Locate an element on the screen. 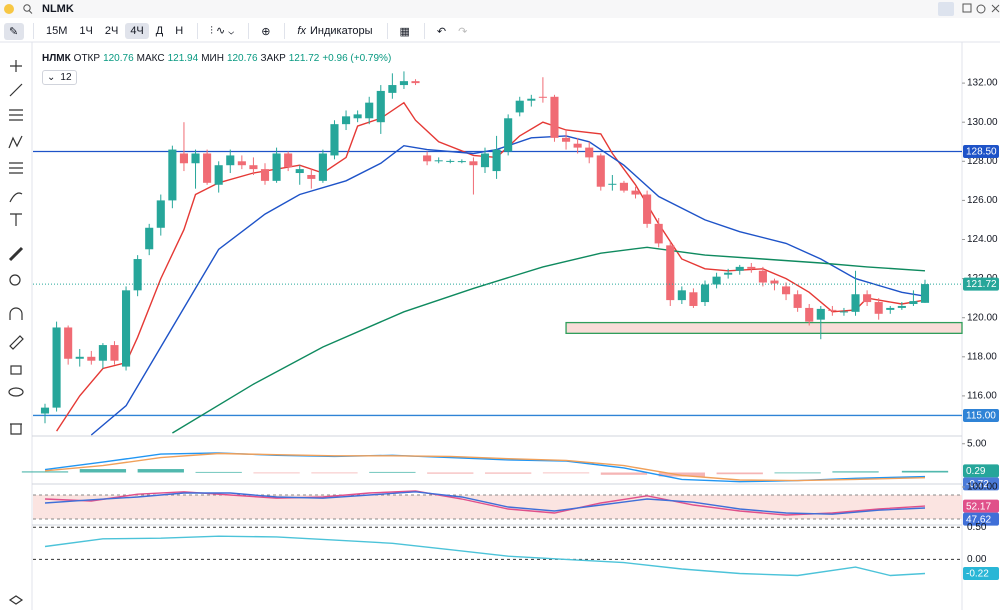  text-tool is located at coordinates (16, 219).